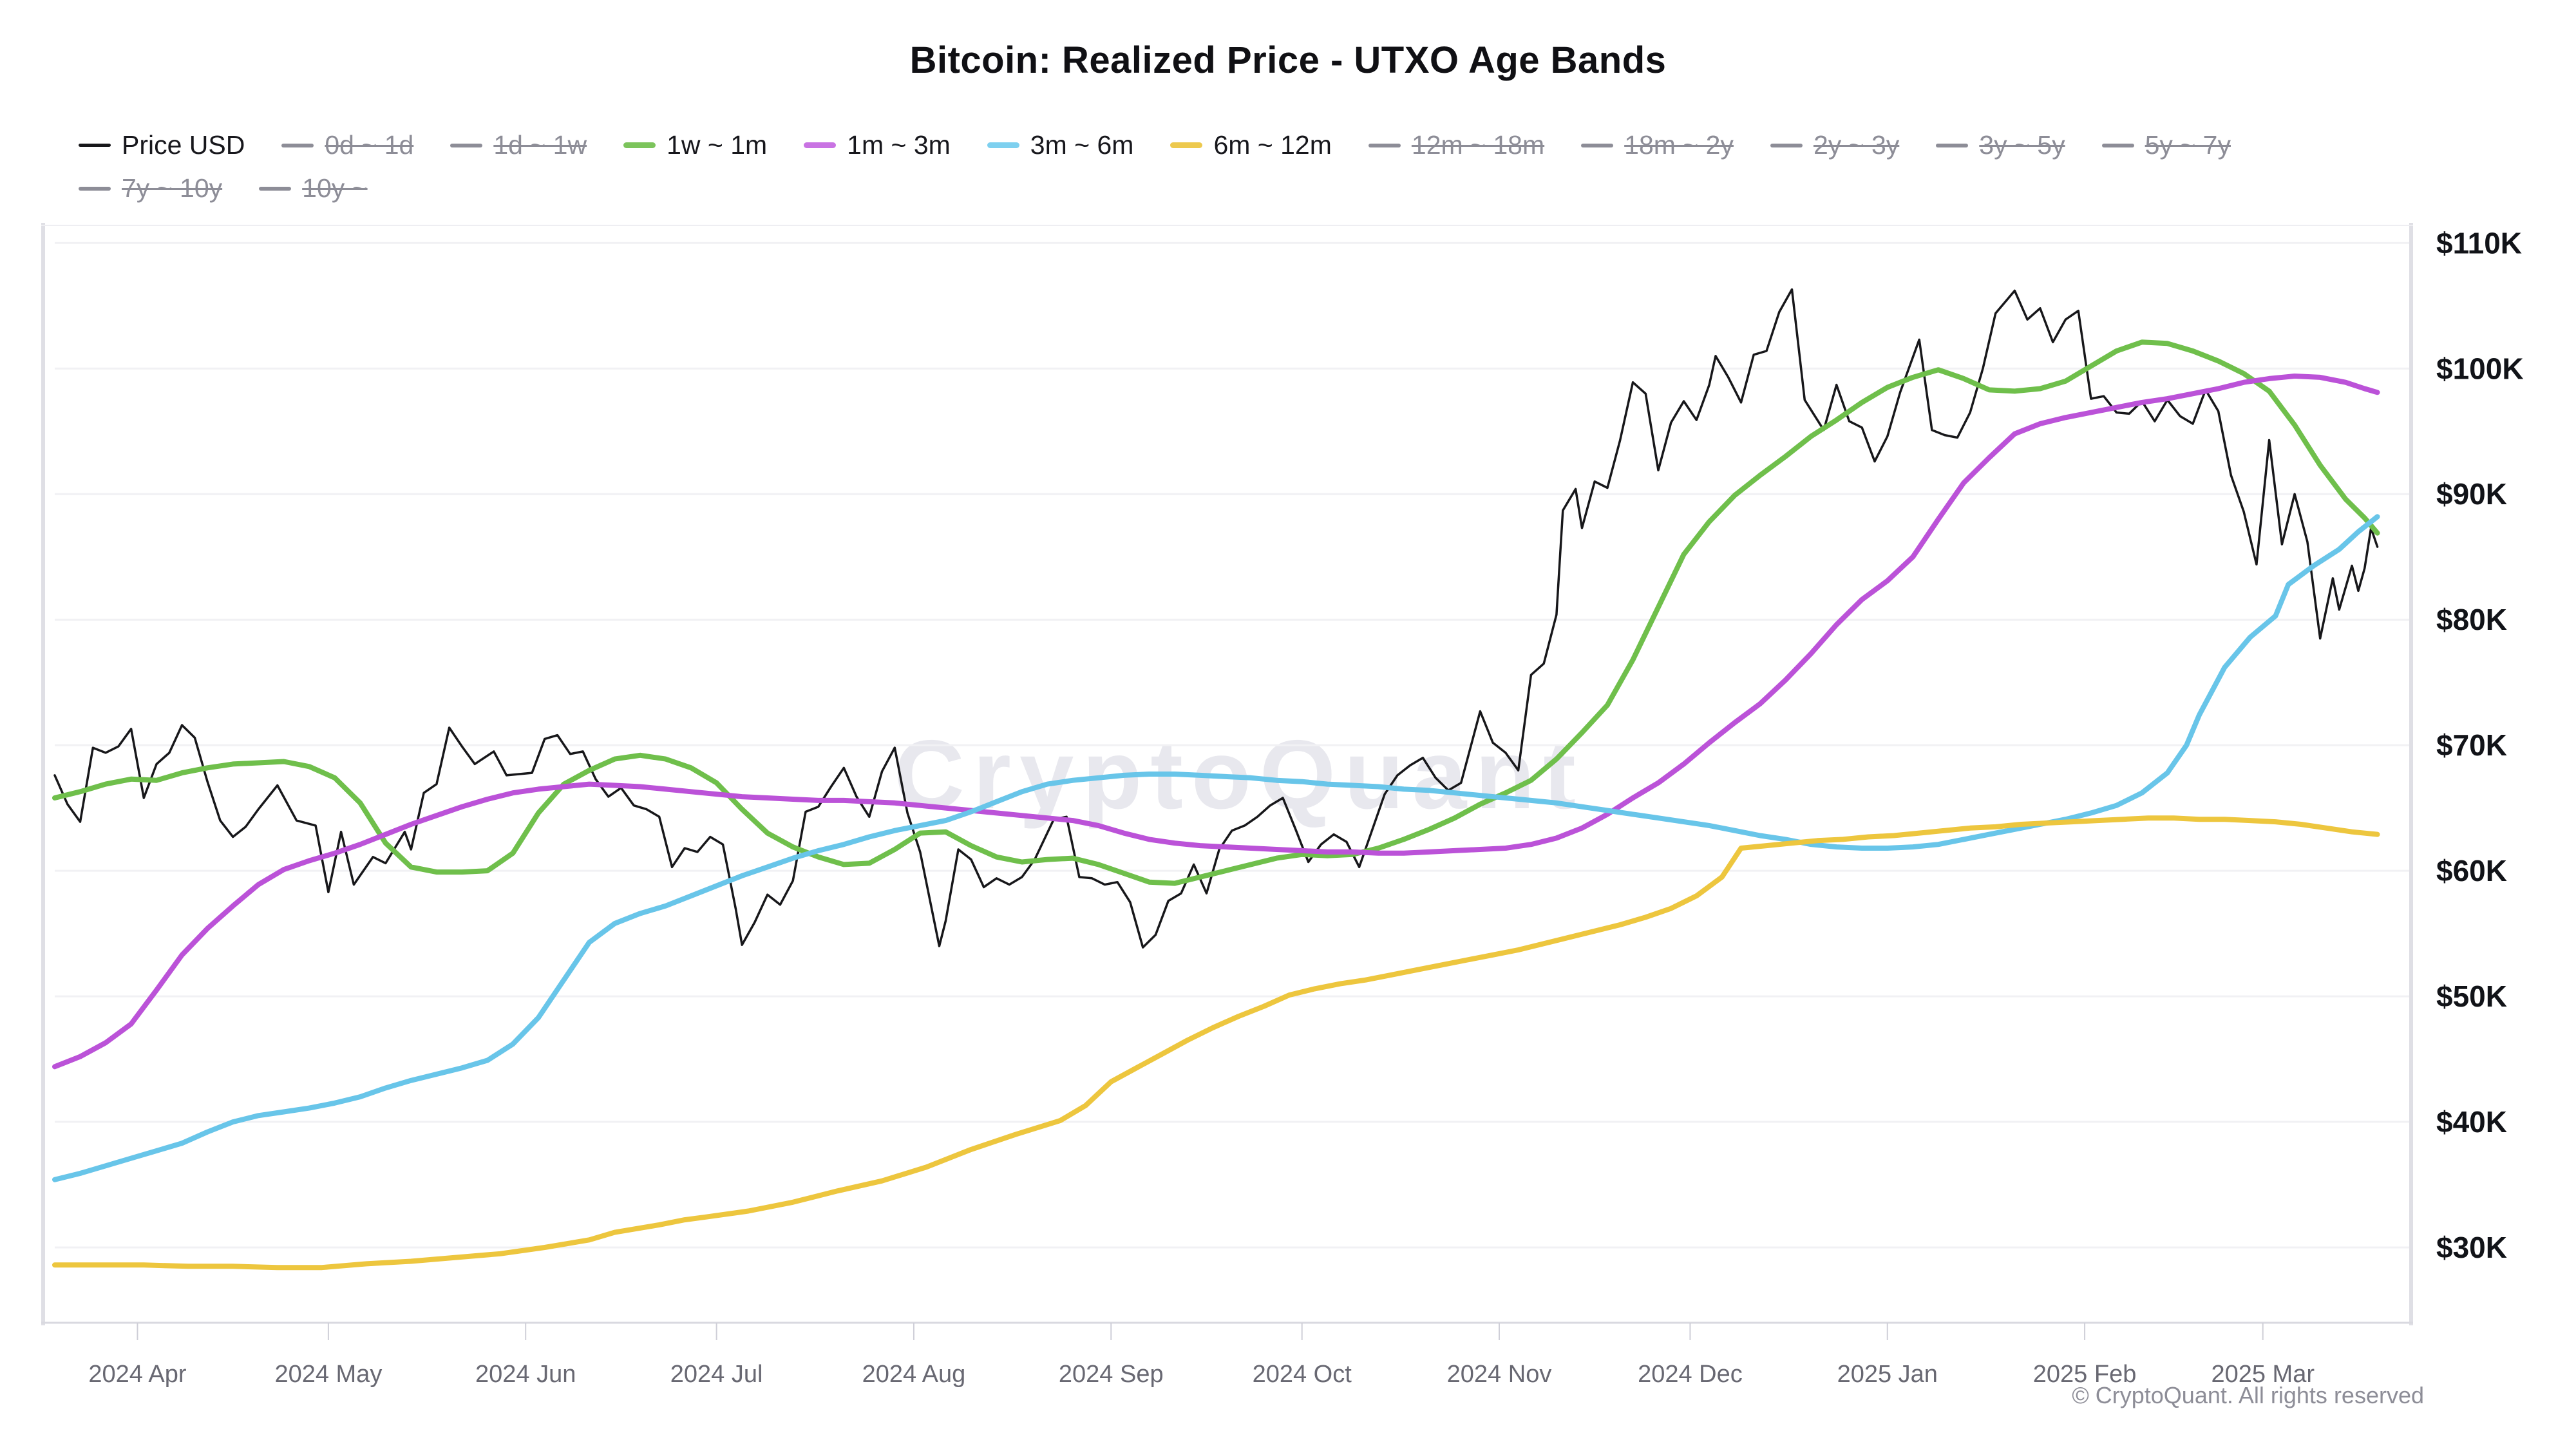 The width and height of the screenshot is (2576, 1449). What do you see at coordinates (716, 1374) in the screenshot?
I see `x-axis-label: 2024 Jul` at bounding box center [716, 1374].